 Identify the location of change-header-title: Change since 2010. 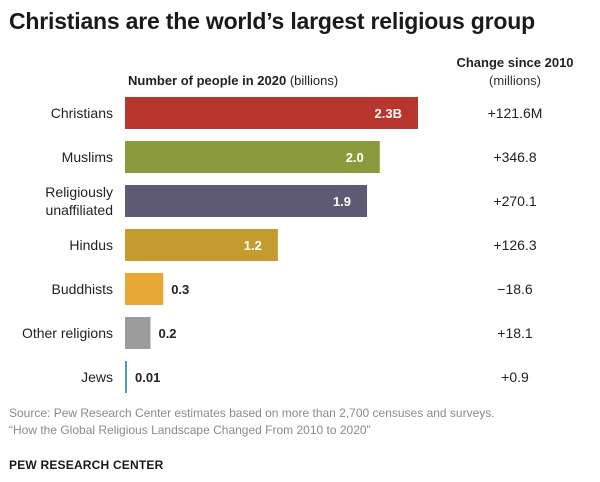
(515, 62).